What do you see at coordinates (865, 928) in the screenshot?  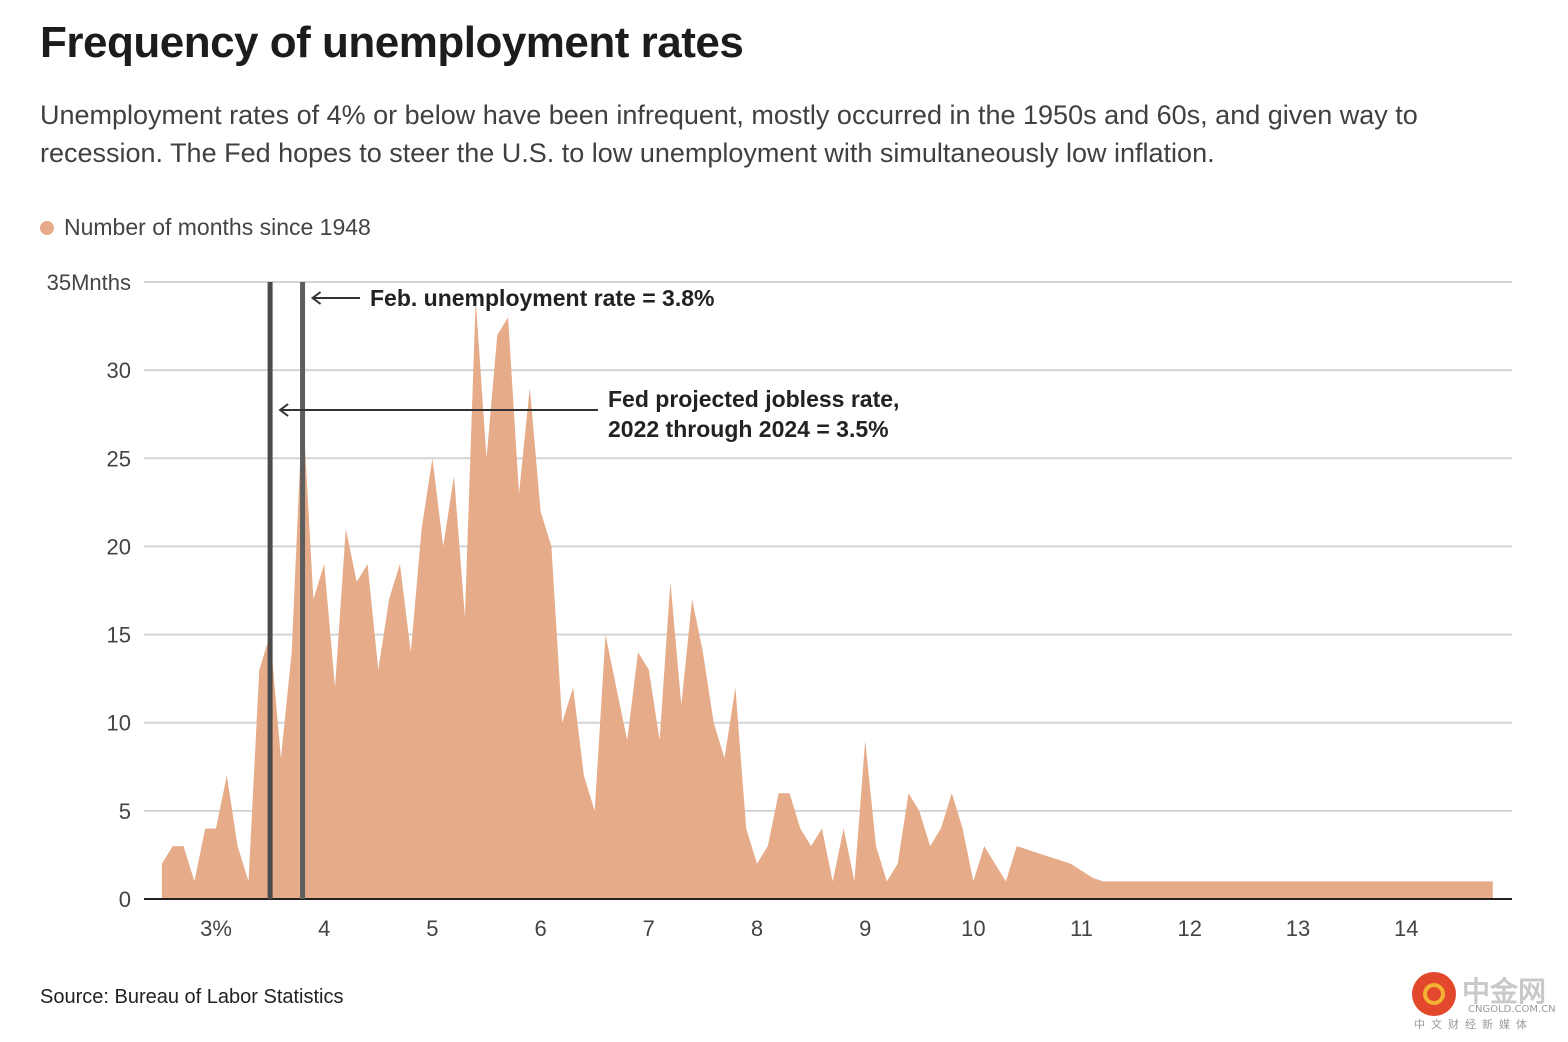 I see `x-tick-label: 9` at bounding box center [865, 928].